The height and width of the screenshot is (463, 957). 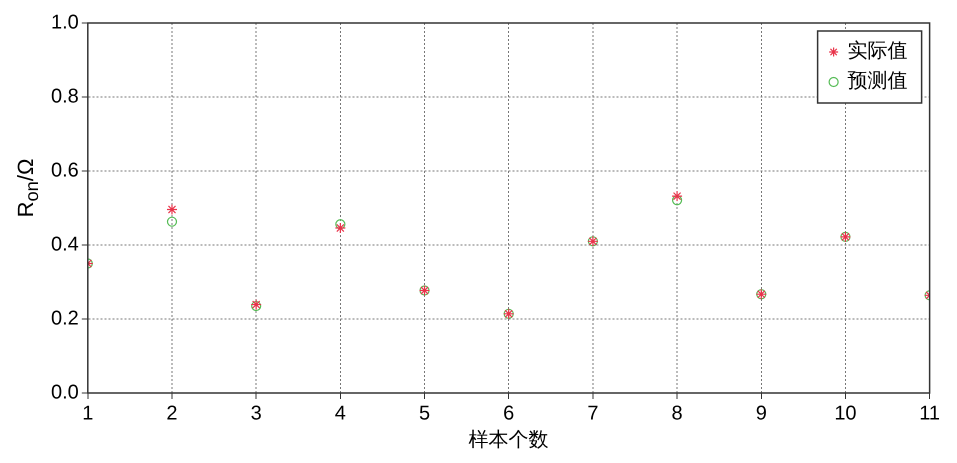 What do you see at coordinates (508, 439) in the screenshot?
I see `x-axis-title: 样本个数` at bounding box center [508, 439].